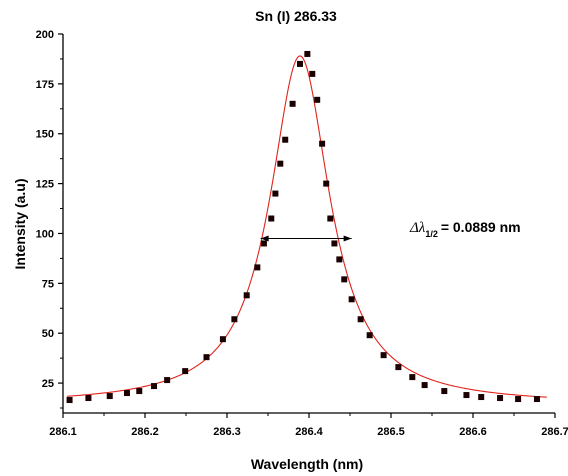 The height and width of the screenshot is (476, 568). What do you see at coordinates (48, 334) in the screenshot?
I see `y-tick-label: 50` at bounding box center [48, 334].